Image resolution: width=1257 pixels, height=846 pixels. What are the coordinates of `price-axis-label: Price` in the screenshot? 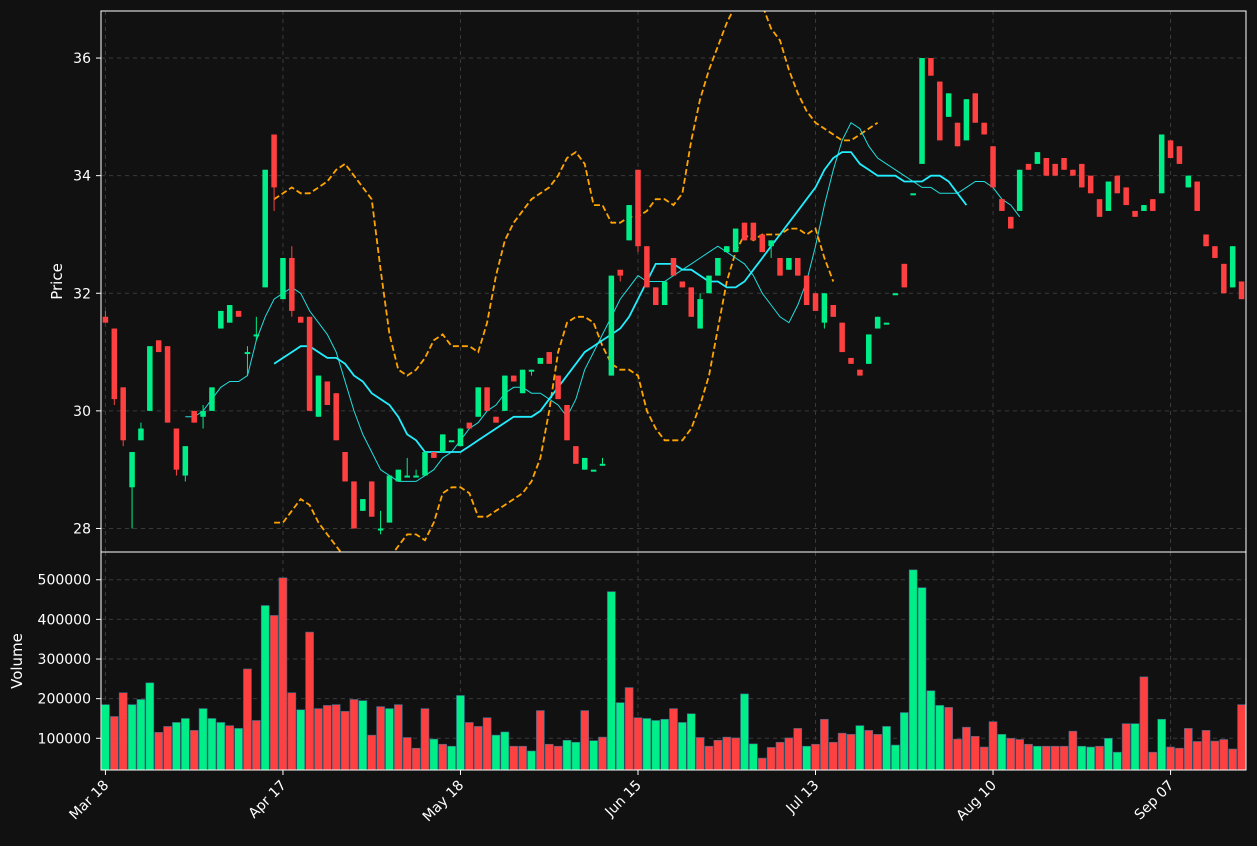 It's located at (57, 281).